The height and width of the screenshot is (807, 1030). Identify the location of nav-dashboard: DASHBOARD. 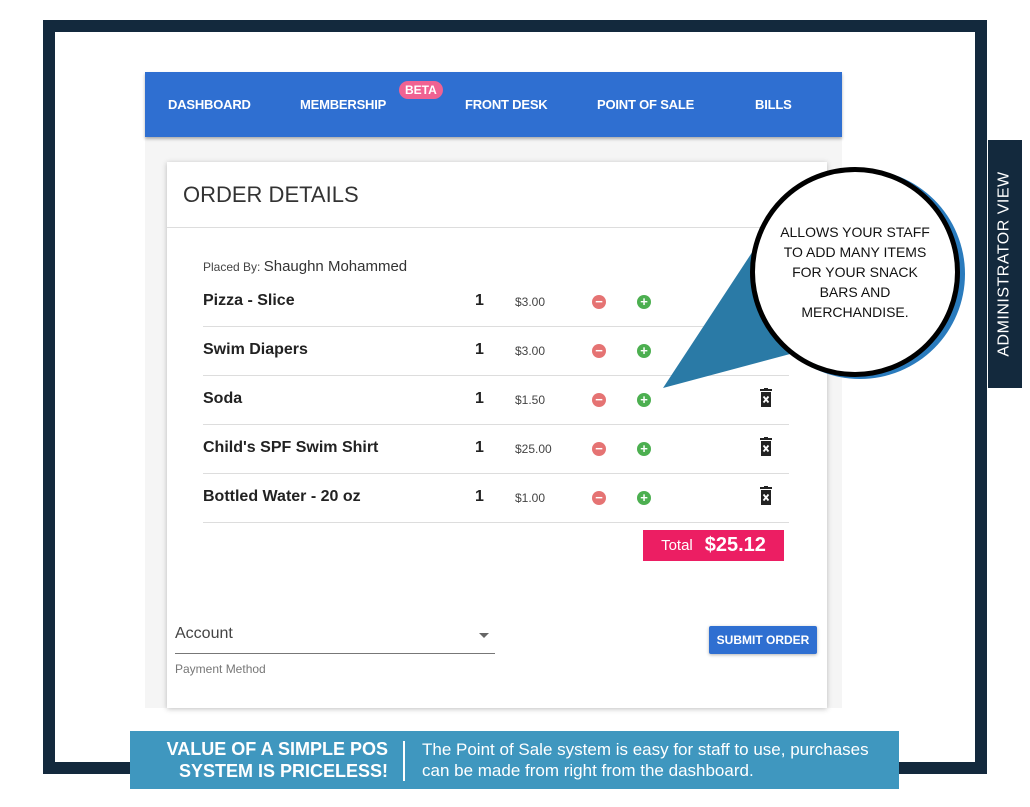
(209, 104).